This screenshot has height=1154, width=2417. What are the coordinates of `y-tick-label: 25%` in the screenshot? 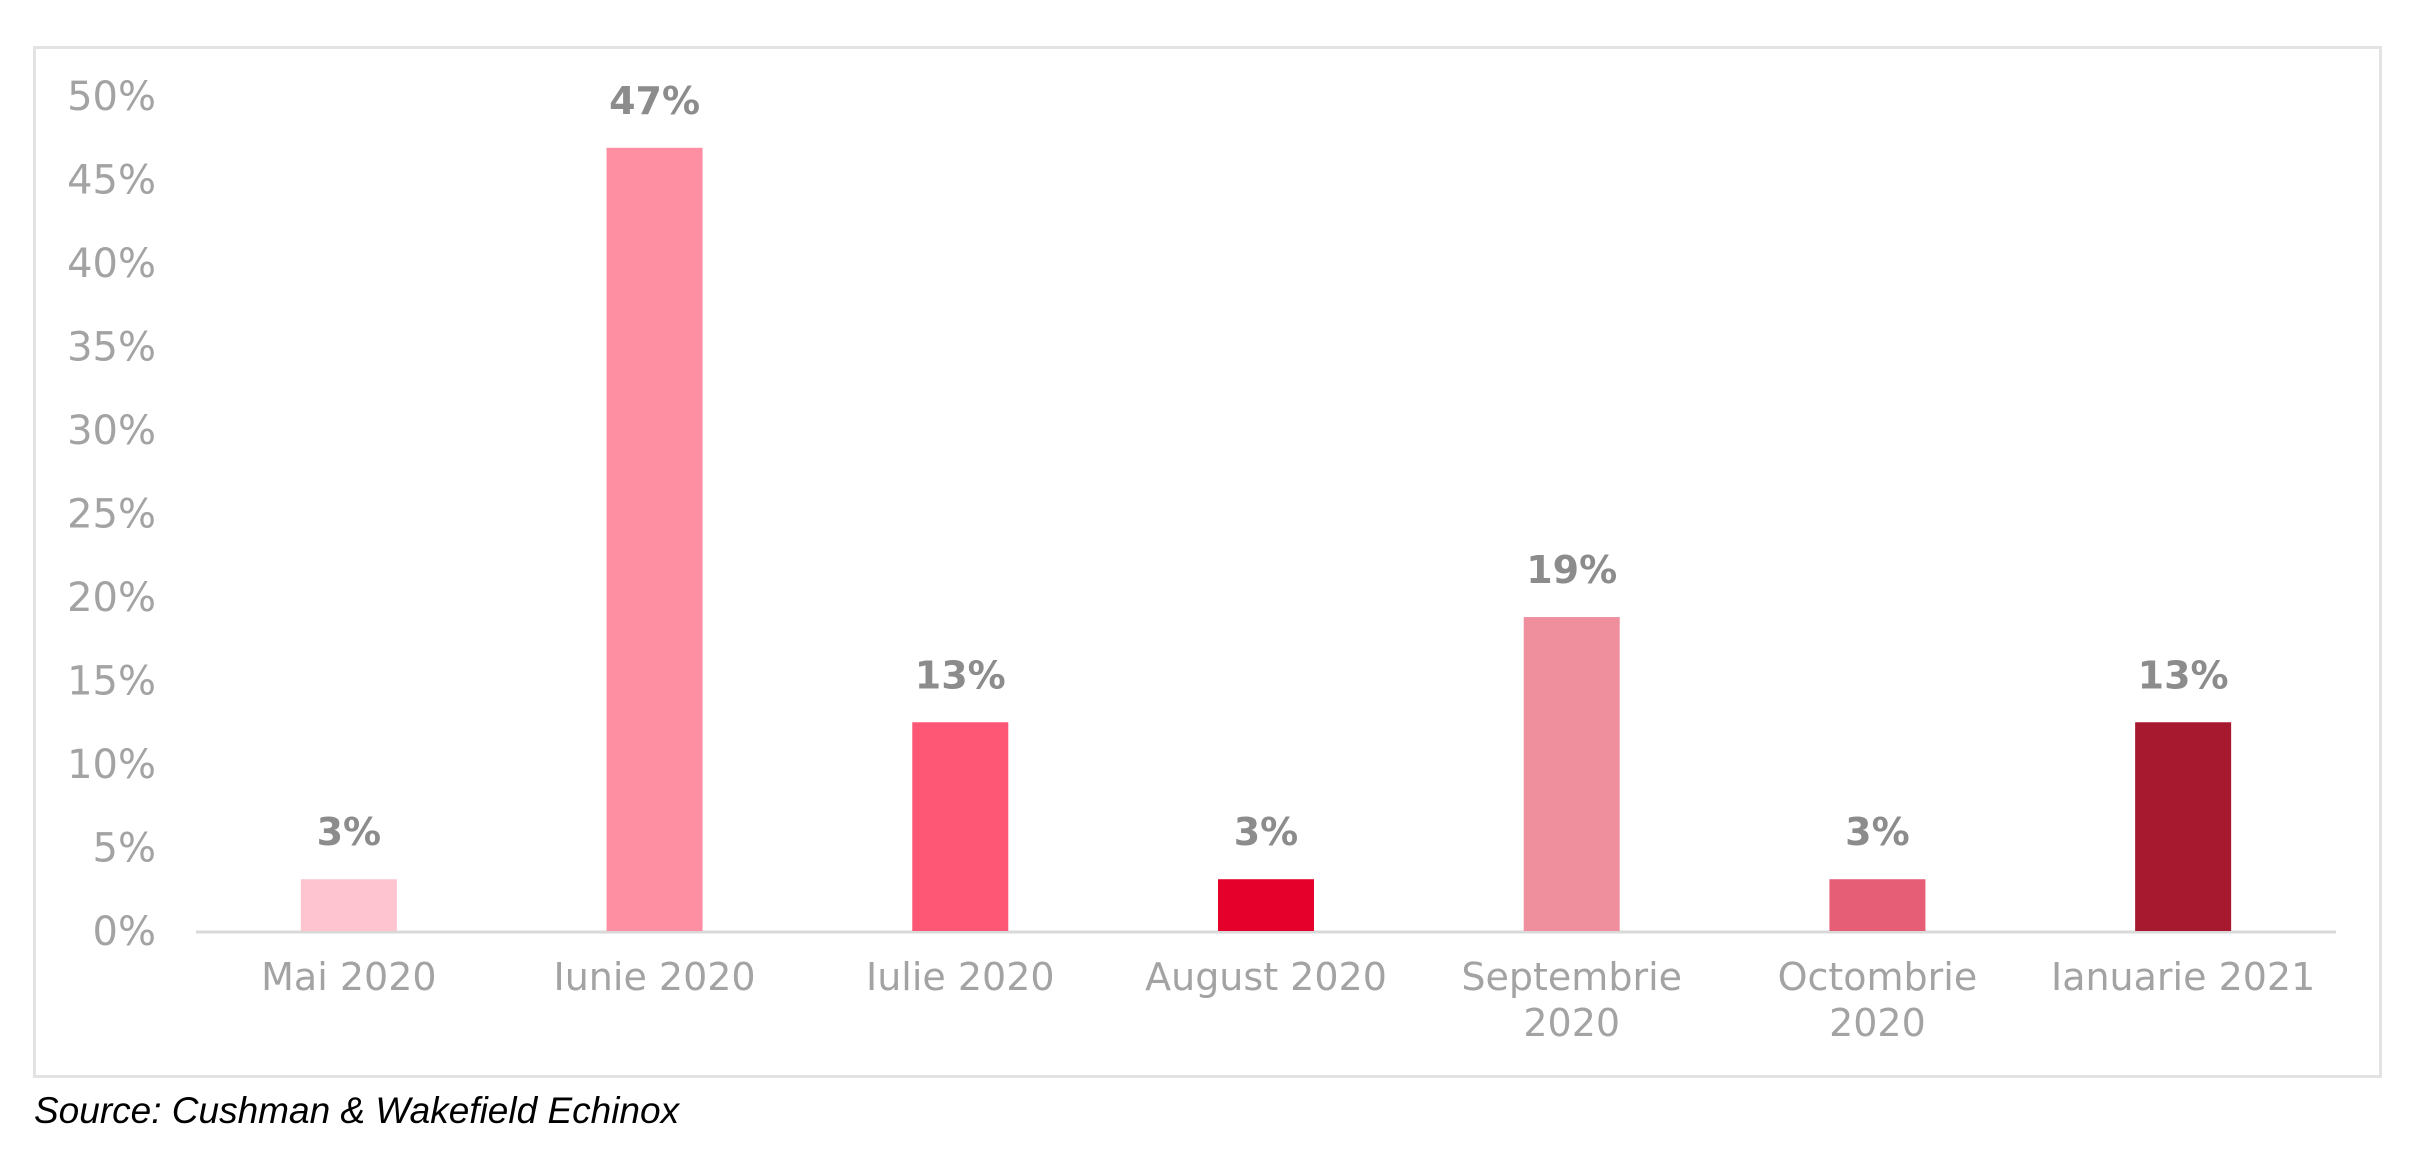 It's located at (111, 515).